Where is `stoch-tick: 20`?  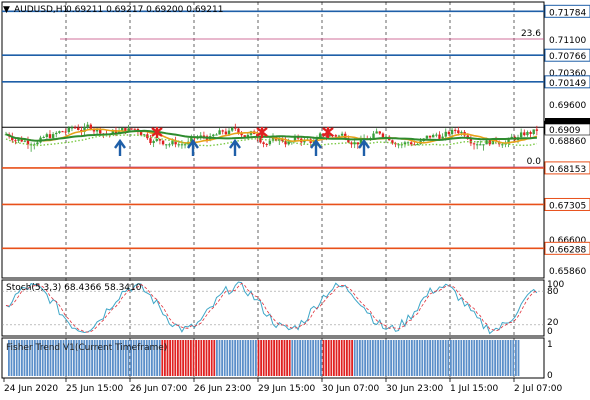 stoch-tick: 20 is located at coordinates (553, 323).